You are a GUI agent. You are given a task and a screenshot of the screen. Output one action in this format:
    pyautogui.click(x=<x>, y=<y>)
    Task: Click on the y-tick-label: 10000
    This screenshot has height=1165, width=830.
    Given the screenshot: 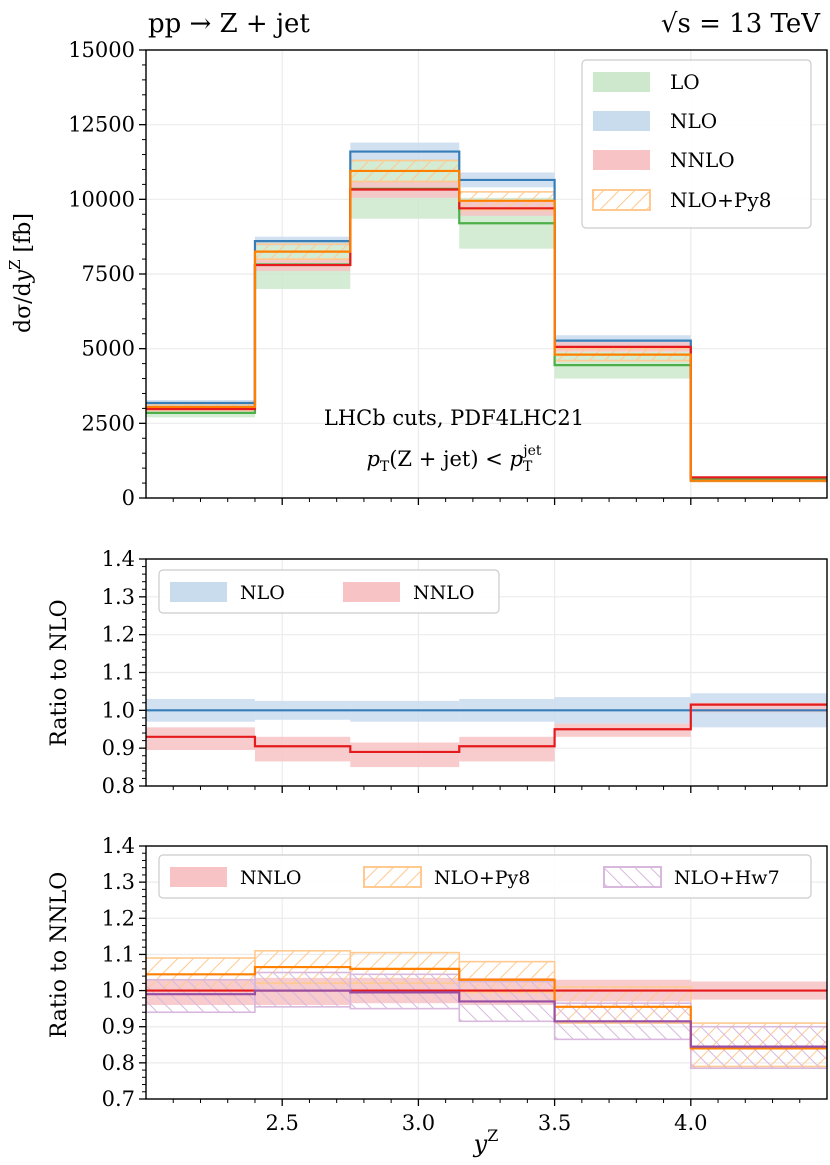 What is the action you would take?
    pyautogui.click(x=101, y=199)
    